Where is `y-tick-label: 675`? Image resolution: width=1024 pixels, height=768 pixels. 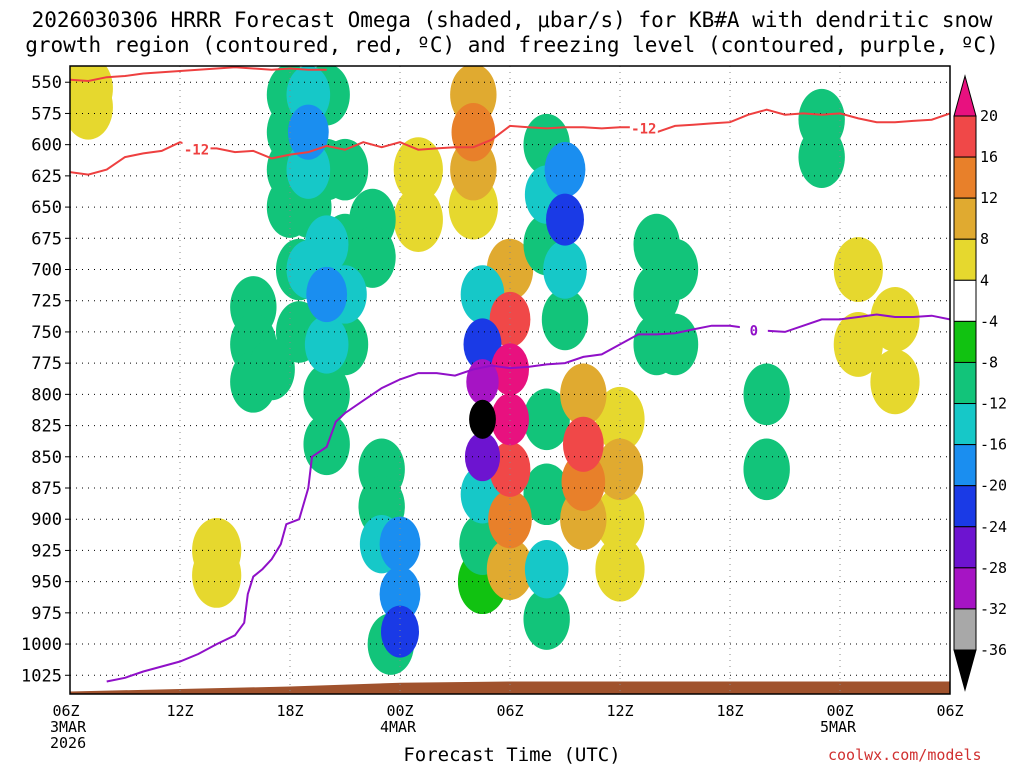
y-tick-label: 675 is located at coordinates (46, 239).